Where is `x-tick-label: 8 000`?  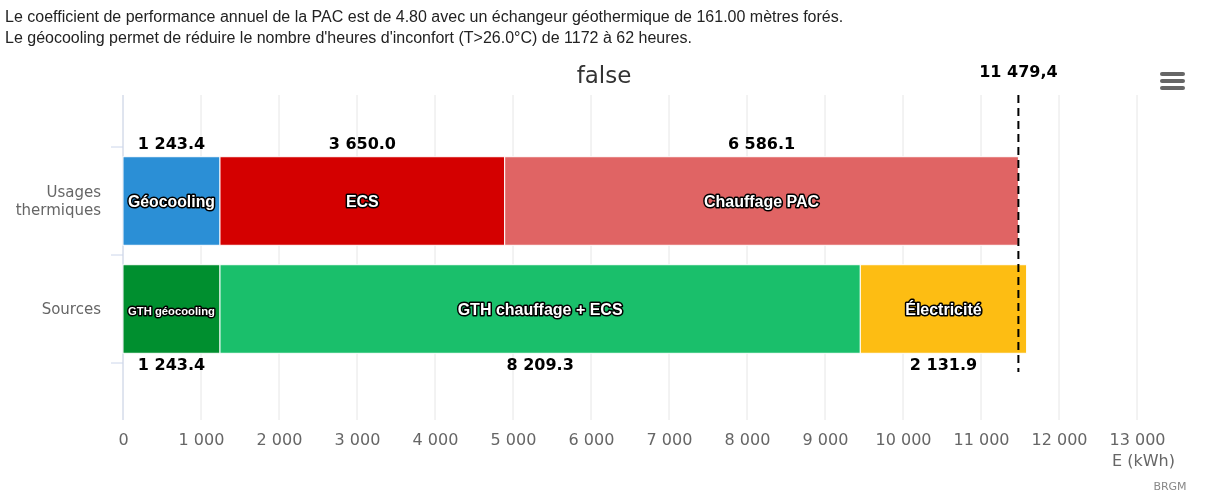 x-tick-label: 8 000 is located at coordinates (747, 440).